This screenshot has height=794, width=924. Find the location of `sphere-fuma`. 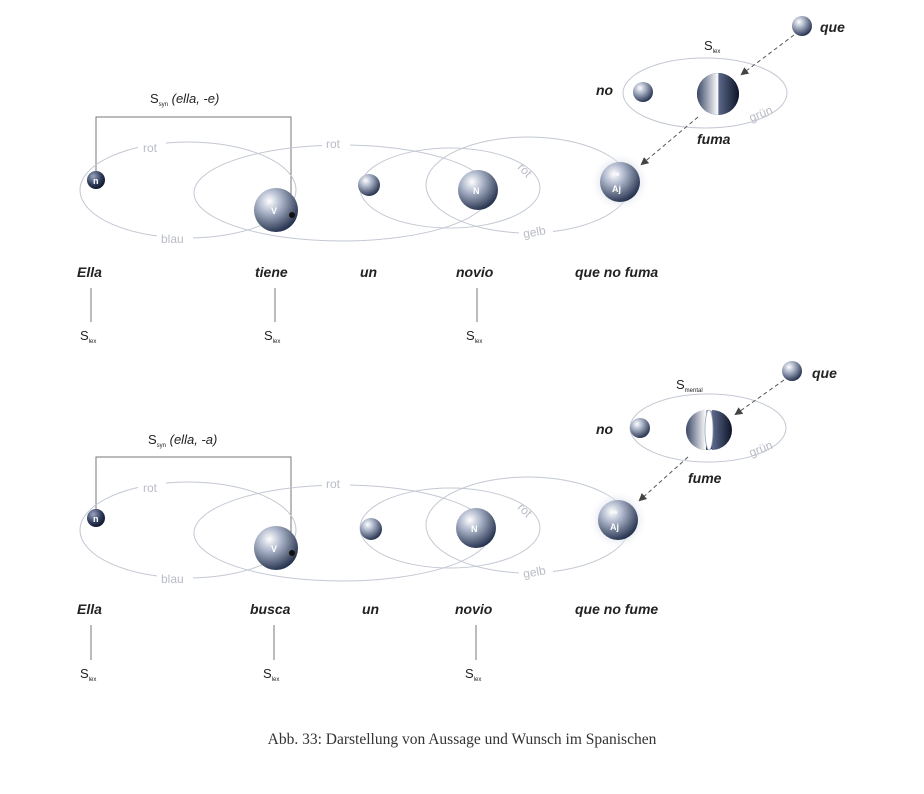

sphere-fuma is located at coordinates (718, 94).